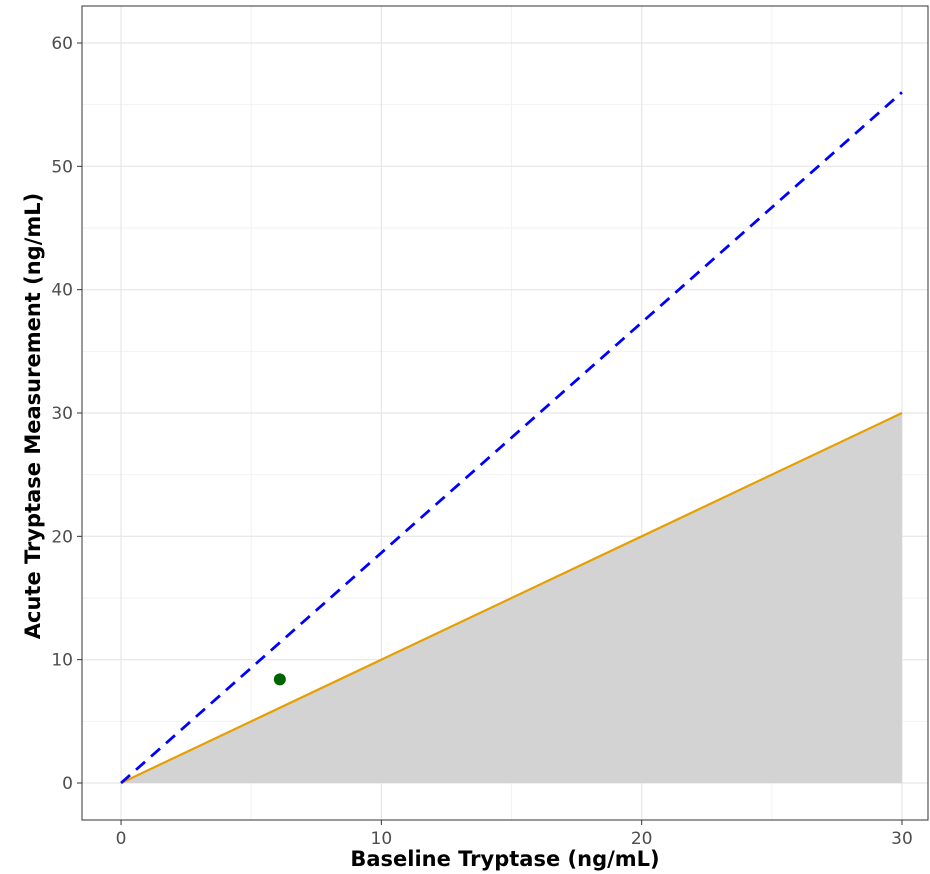  Describe the element at coordinates (121, 839) in the screenshot. I see `x-tick-label: 0` at that location.